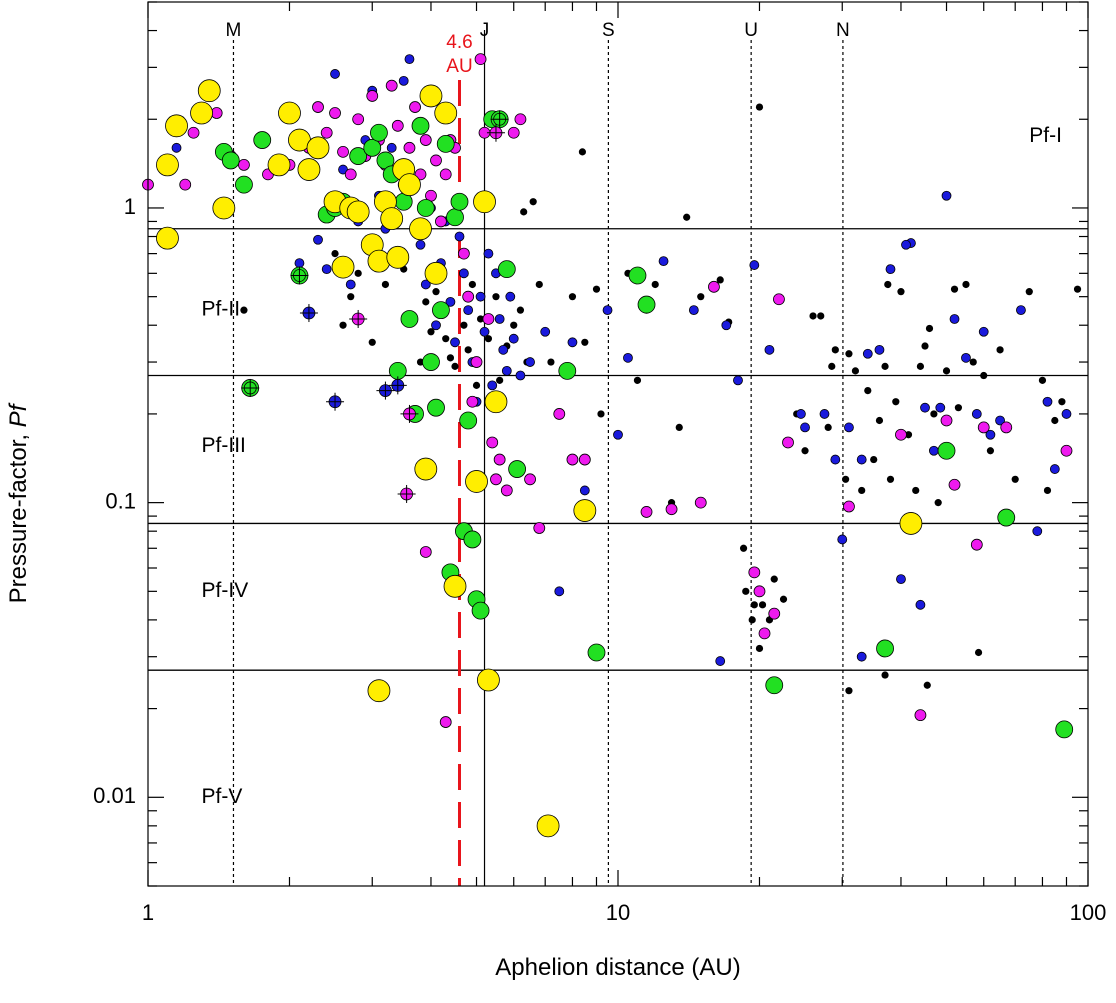  I want to click on y-tick-label: 0.1, so click(120, 500).